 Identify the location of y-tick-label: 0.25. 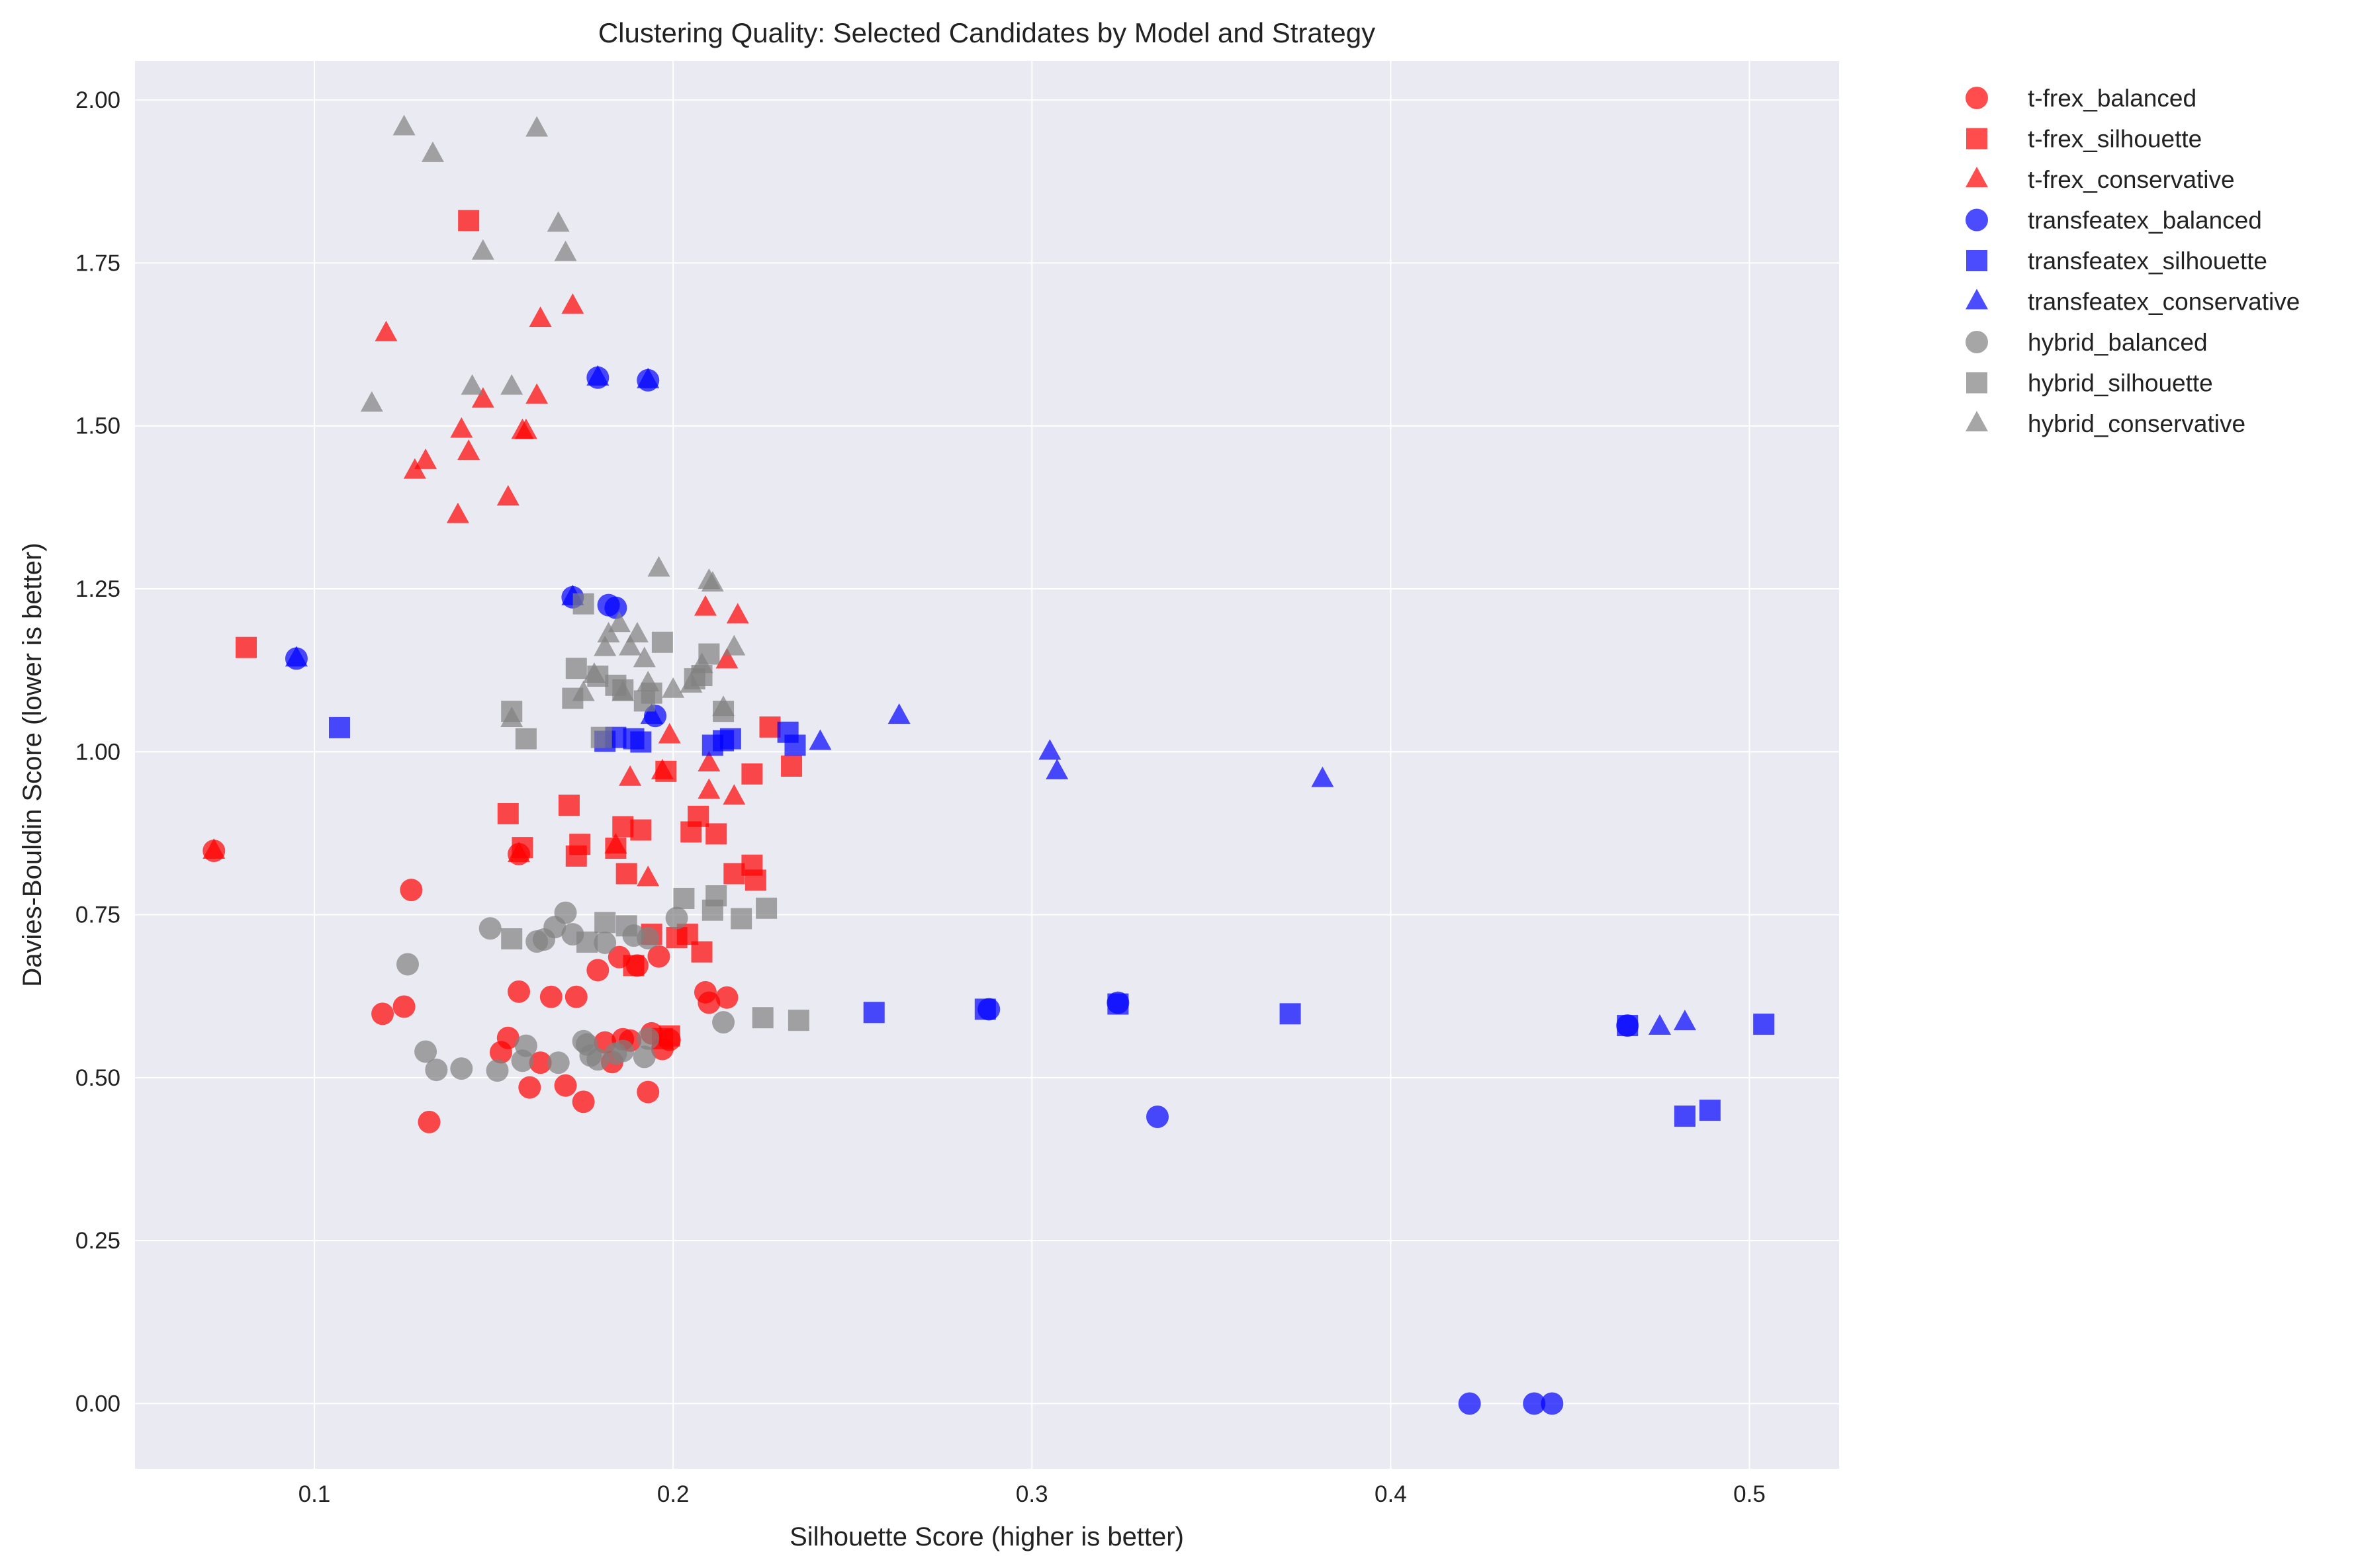
(97, 1241).